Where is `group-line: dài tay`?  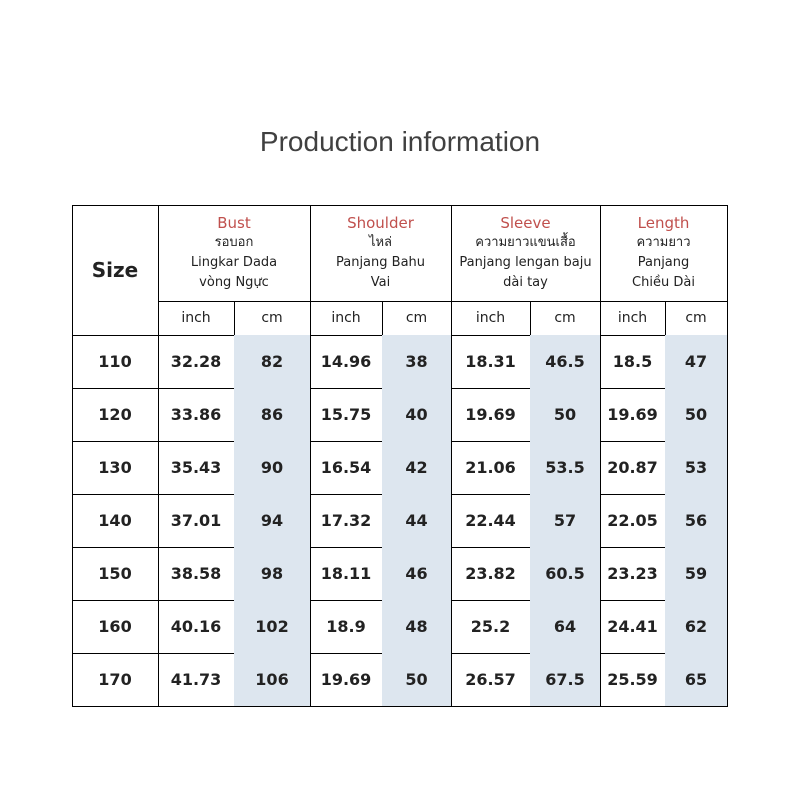 group-line: dài tay is located at coordinates (525, 282).